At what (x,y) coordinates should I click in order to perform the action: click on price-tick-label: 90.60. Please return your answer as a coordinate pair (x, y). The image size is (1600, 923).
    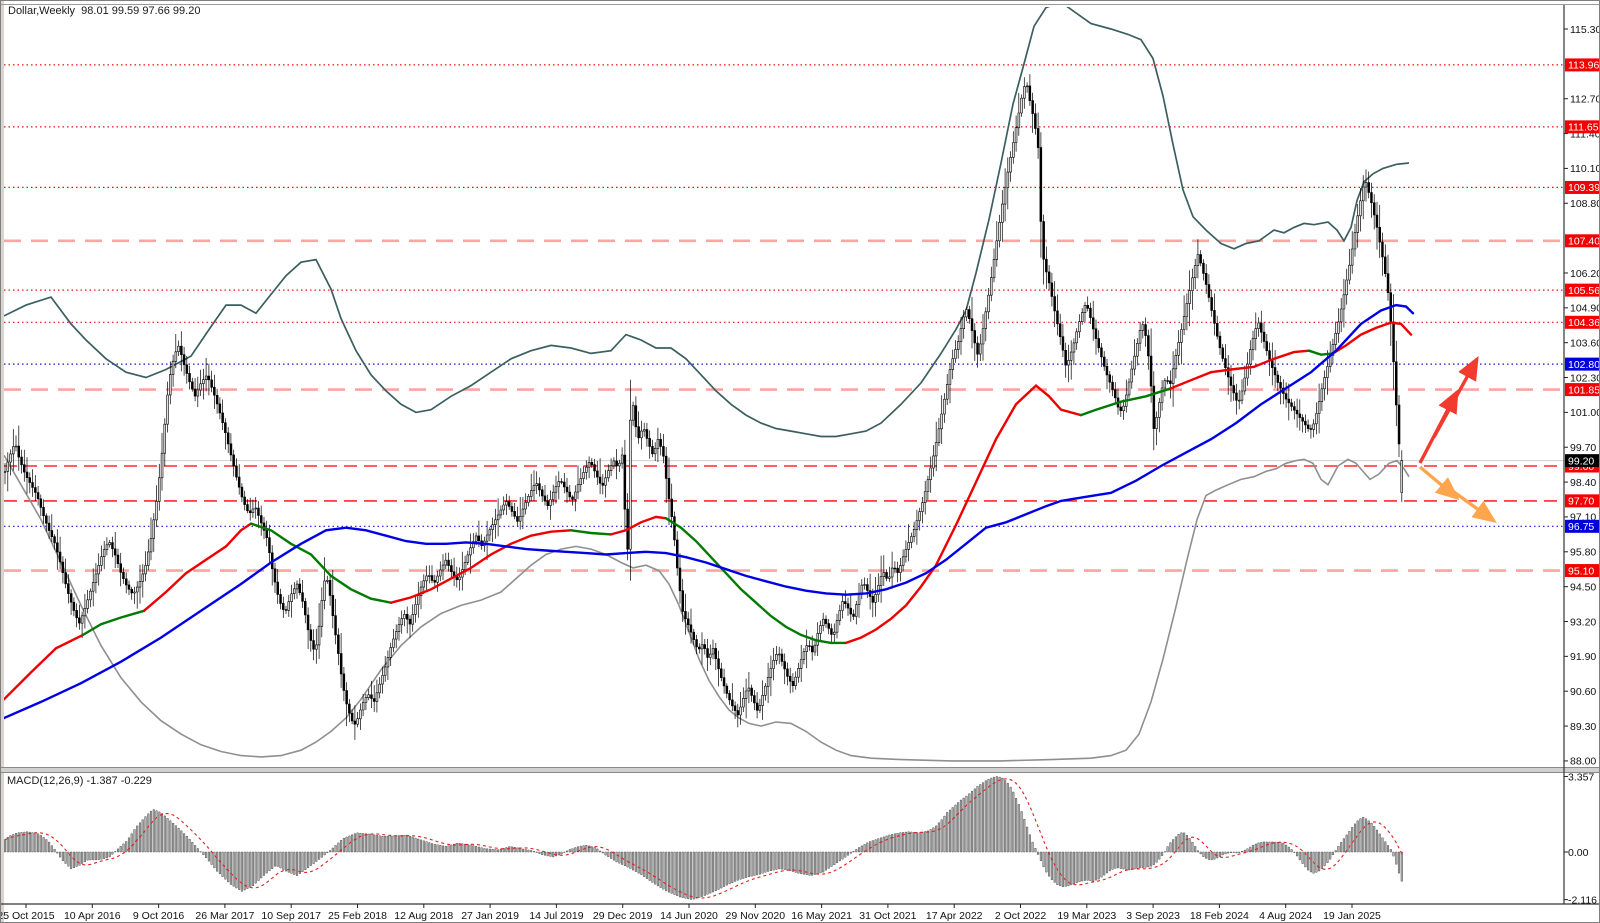
    Looking at the image, I should click on (1583, 692).